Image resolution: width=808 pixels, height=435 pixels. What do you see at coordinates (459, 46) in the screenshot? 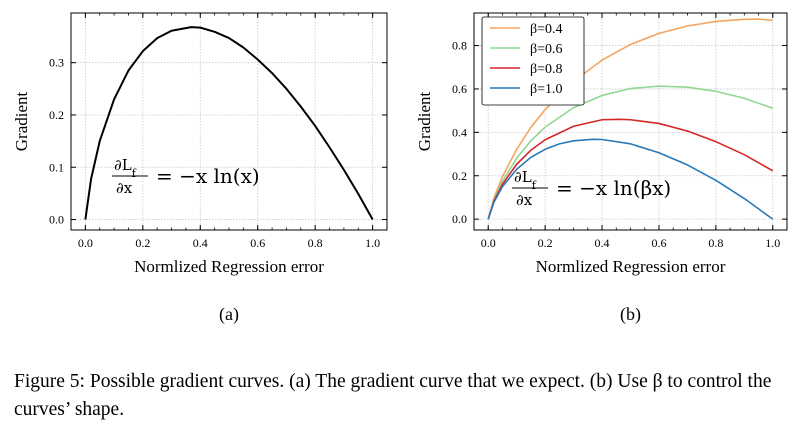
I see `y-tick-label: 0.8` at bounding box center [459, 46].